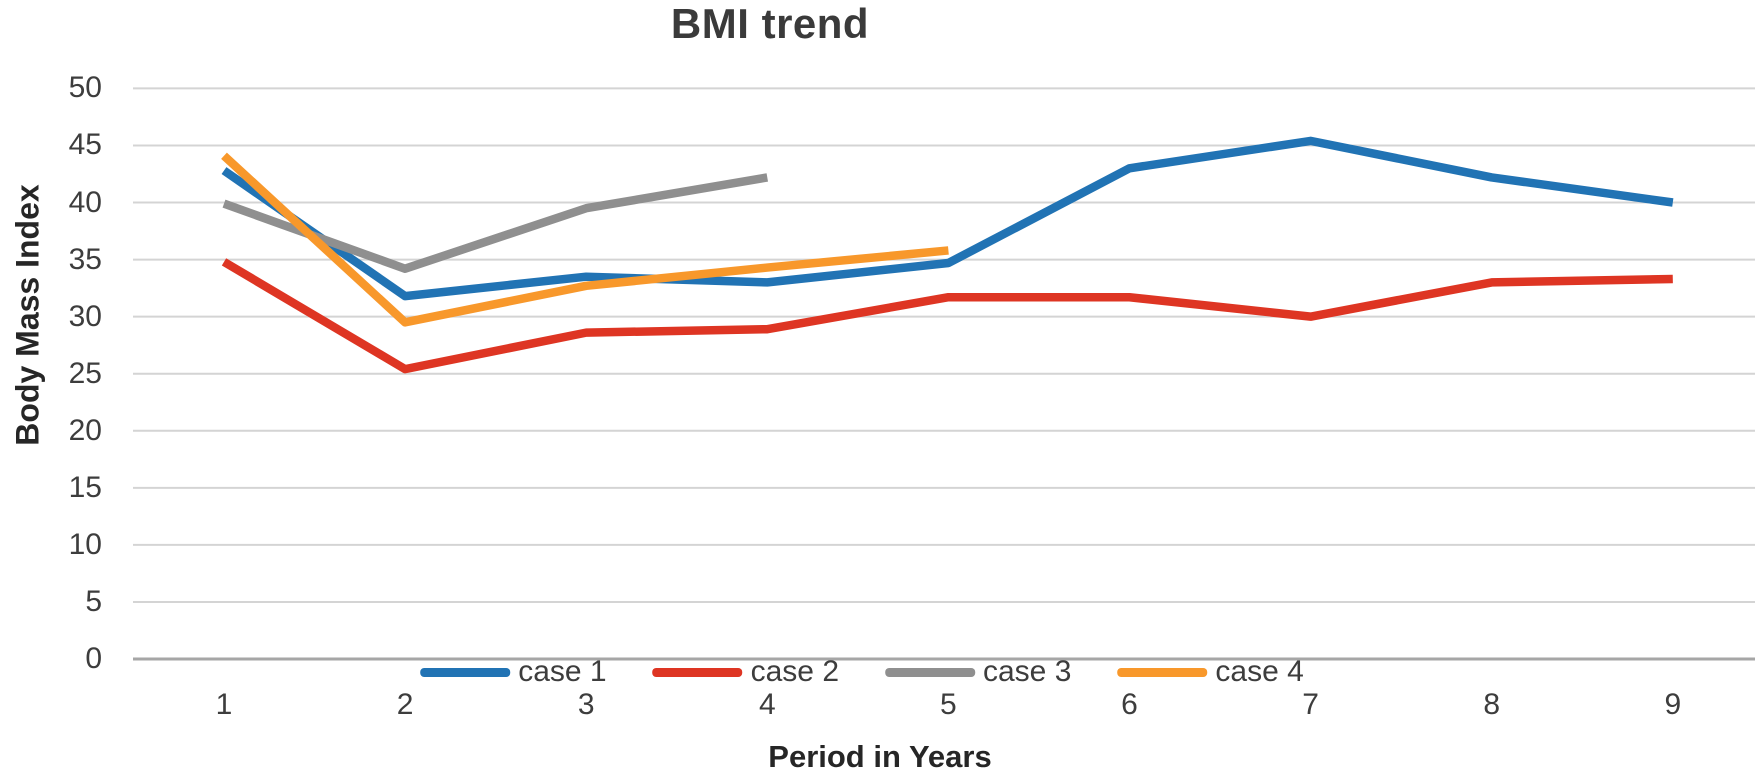  What do you see at coordinates (794, 671) in the screenshot?
I see `legend-label: case 2` at bounding box center [794, 671].